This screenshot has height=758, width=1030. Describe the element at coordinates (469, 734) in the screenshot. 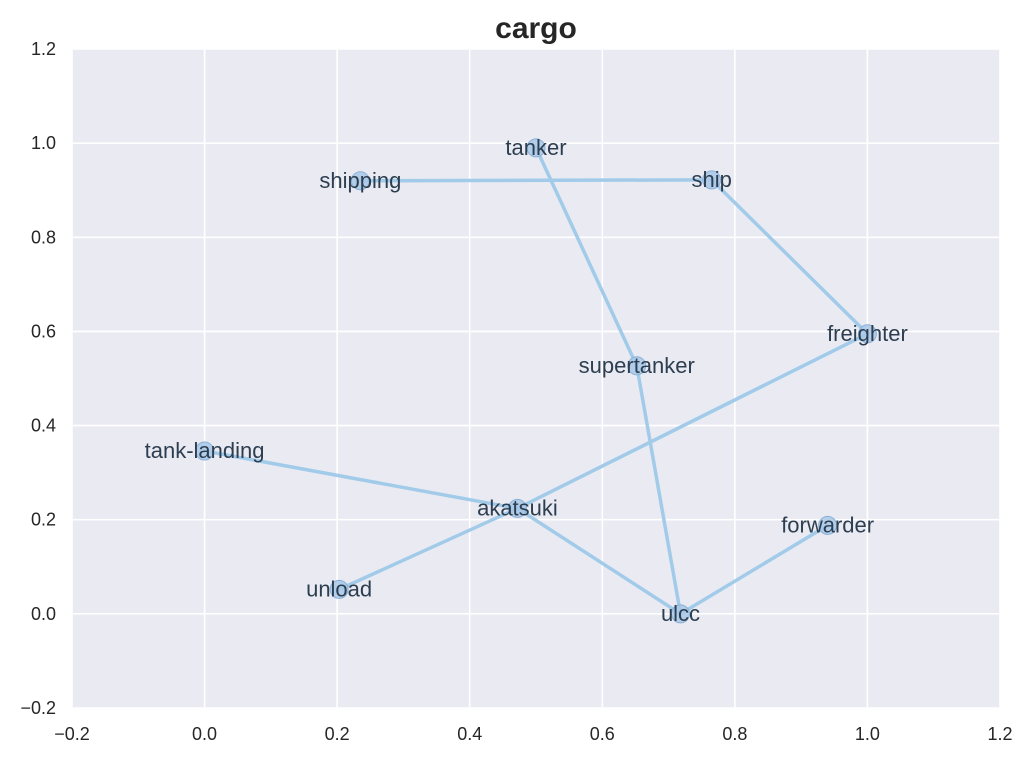

I see `x-tick-label: 0.4` at that location.